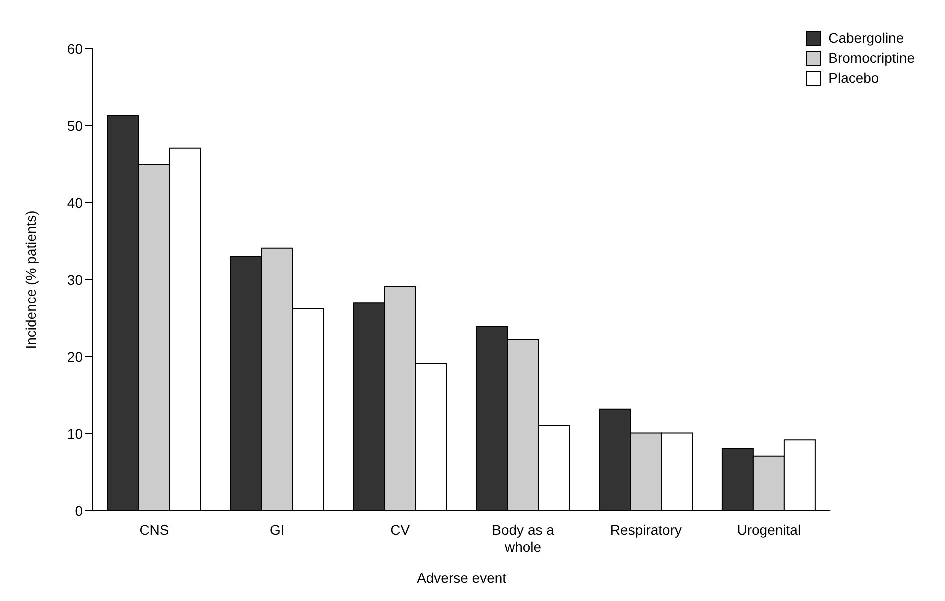 The image size is (945, 601). What do you see at coordinates (277, 530) in the screenshot?
I see `x-tick-label: GI` at bounding box center [277, 530].